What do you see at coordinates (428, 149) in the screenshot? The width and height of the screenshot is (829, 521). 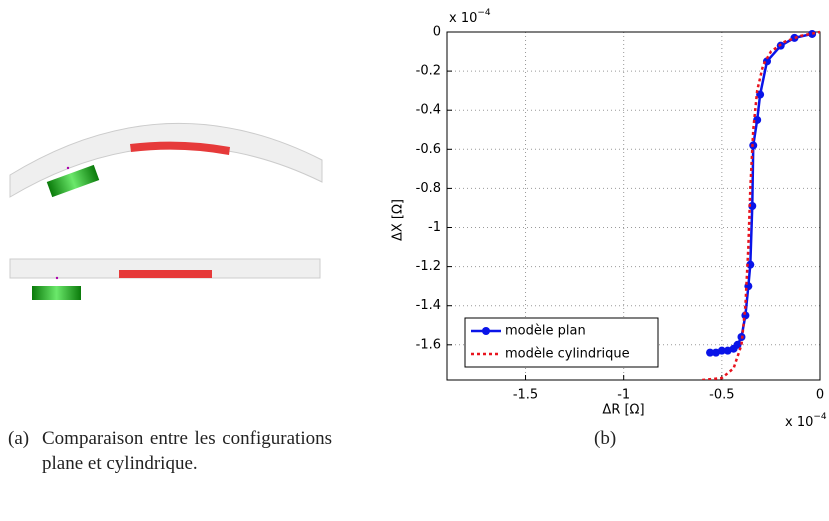 I see `y-tick-label: -0.6` at bounding box center [428, 149].